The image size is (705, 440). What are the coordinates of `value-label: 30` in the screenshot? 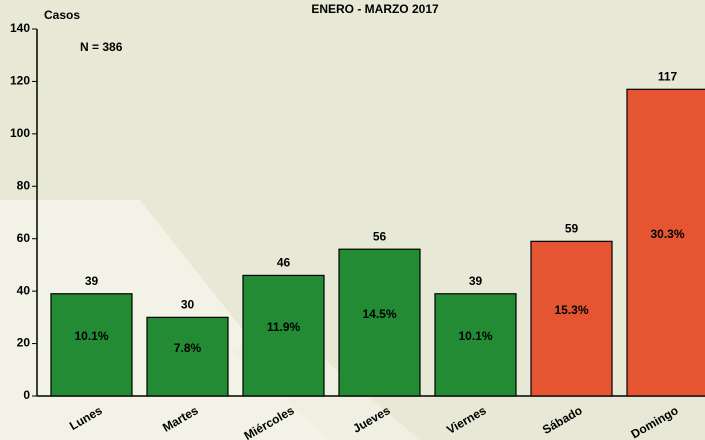 It's located at (188, 305).